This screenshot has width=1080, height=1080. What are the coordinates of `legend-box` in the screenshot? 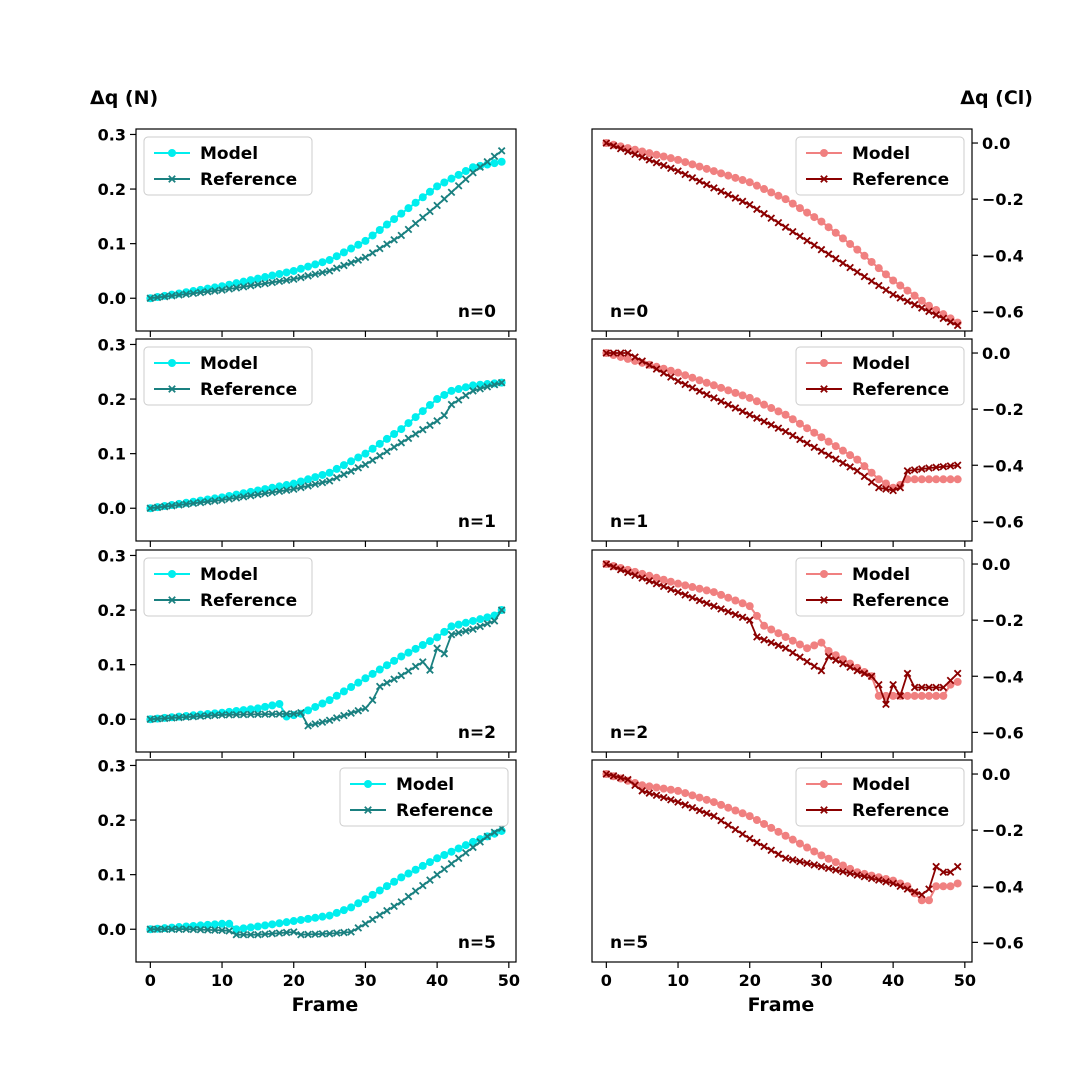 It's located at (228, 587).